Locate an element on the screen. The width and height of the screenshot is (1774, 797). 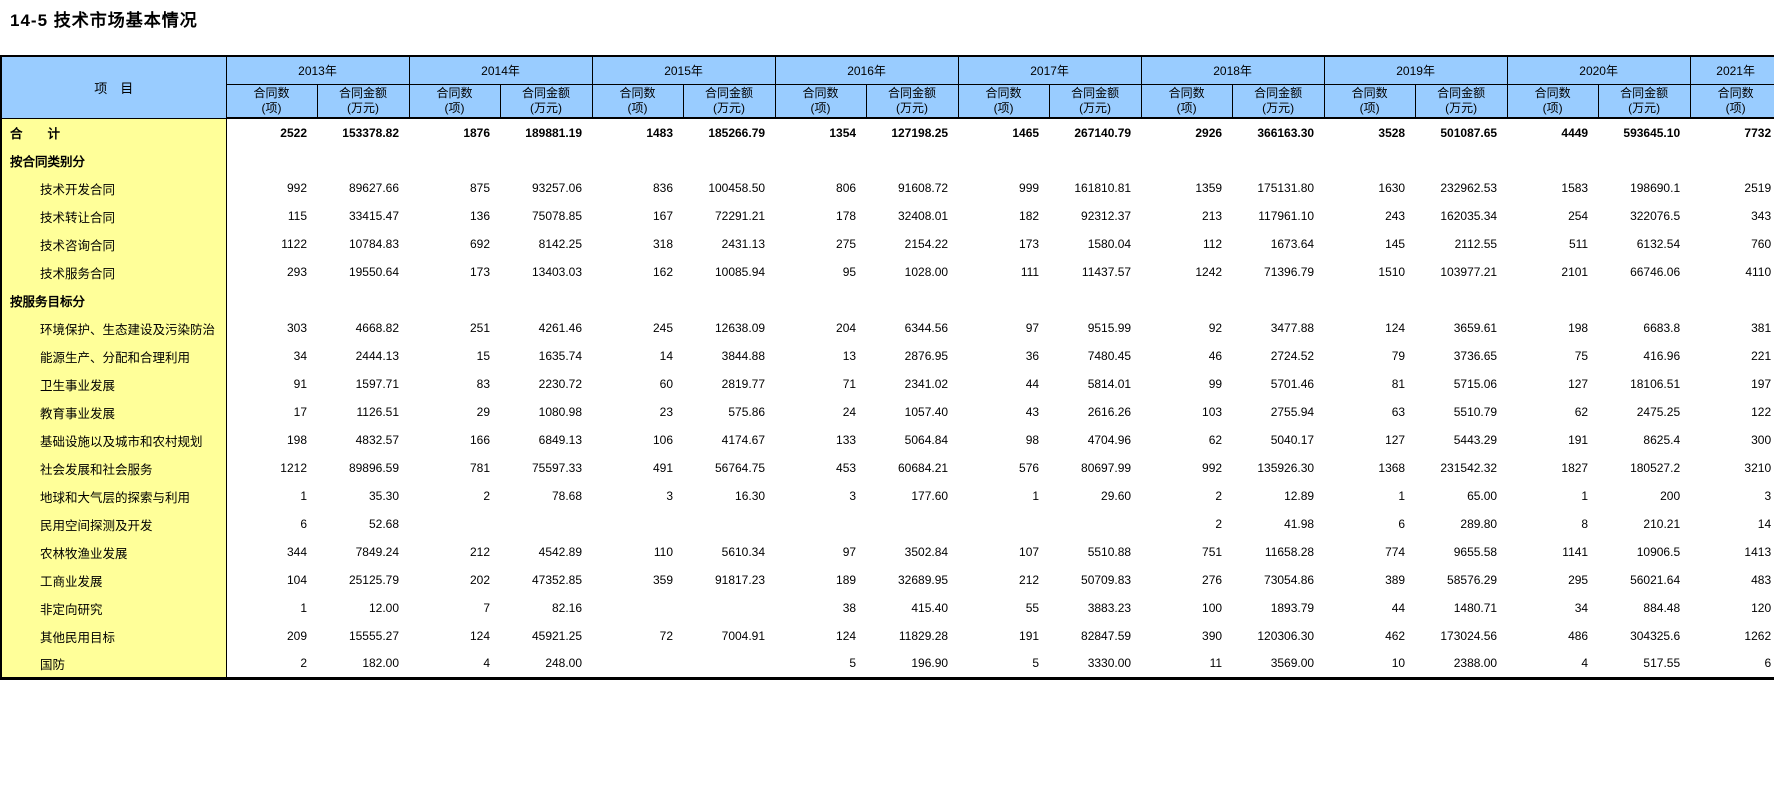
data-cell: 175131.80 is located at coordinates (1278, 188).